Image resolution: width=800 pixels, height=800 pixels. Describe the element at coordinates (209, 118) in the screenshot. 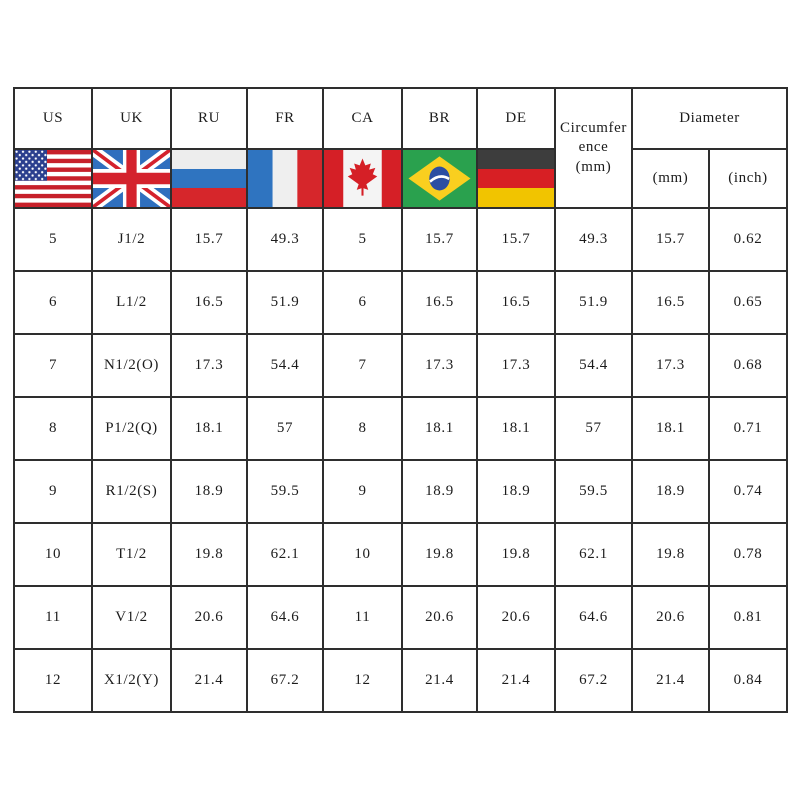

I see `column-header-ru: RU` at that location.